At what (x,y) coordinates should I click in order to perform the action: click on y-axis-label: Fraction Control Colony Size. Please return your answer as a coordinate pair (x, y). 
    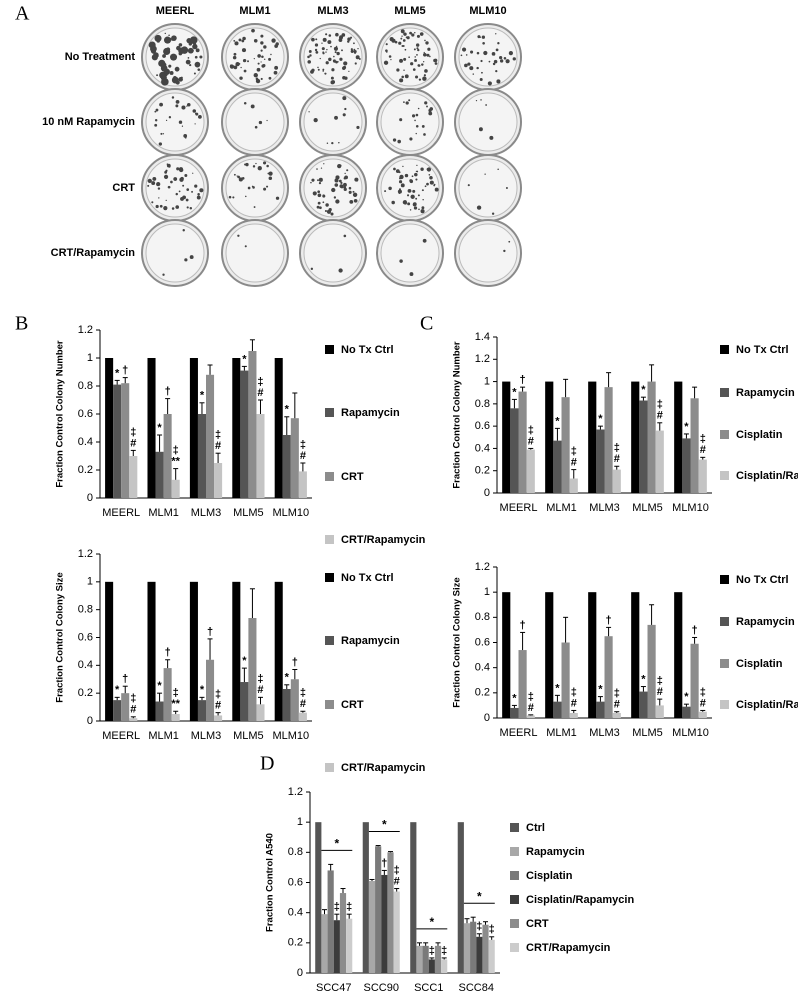
    Looking at the image, I should click on (60, 637).